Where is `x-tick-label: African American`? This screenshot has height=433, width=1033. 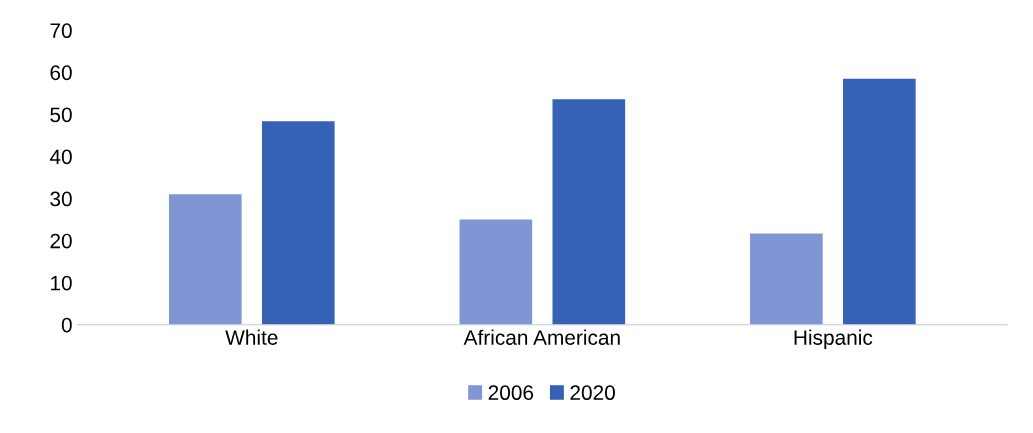 x-tick-label: African American is located at coordinates (541, 337).